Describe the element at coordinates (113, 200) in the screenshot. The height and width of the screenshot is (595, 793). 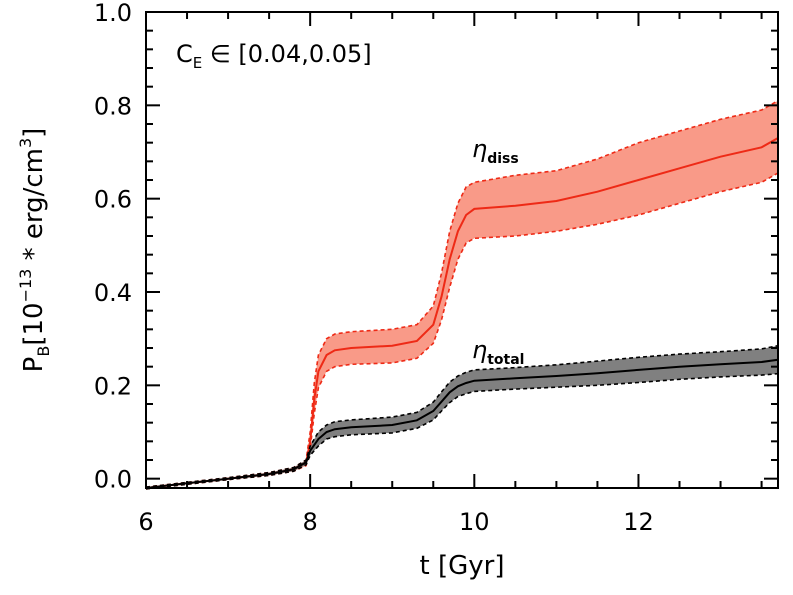
I see `y-tick-label: 0.6` at that location.